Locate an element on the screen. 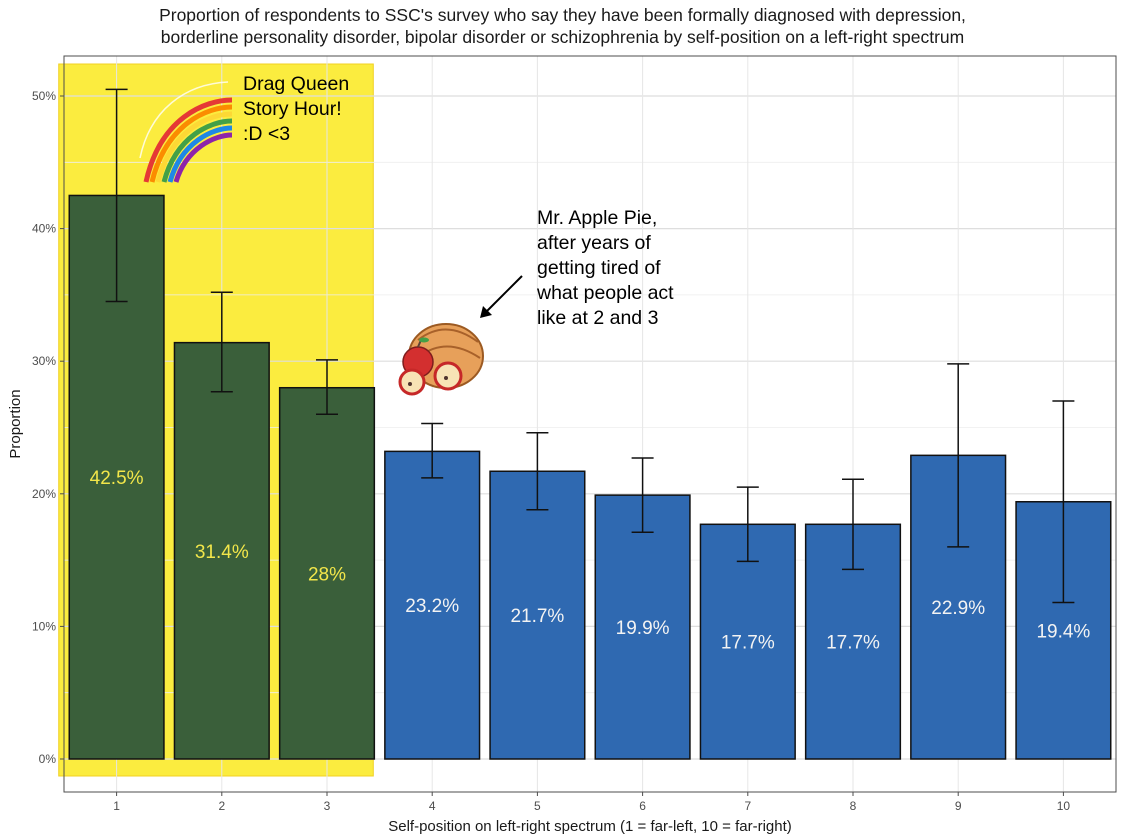  annotation-arrow is located at coordinates (501, 296).